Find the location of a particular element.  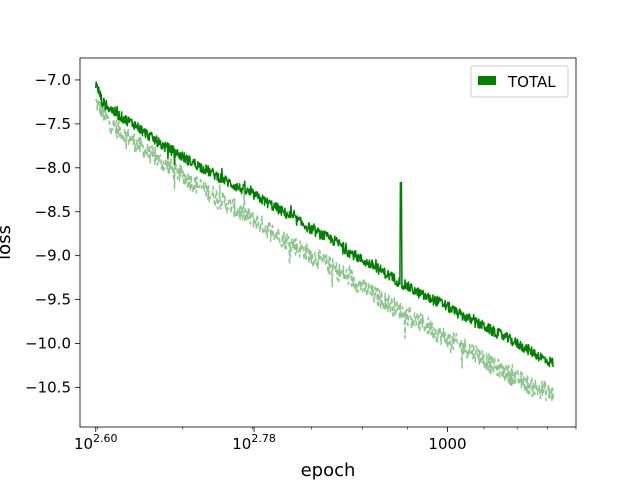

y-tick-label: −8.0 is located at coordinates (53, 168).